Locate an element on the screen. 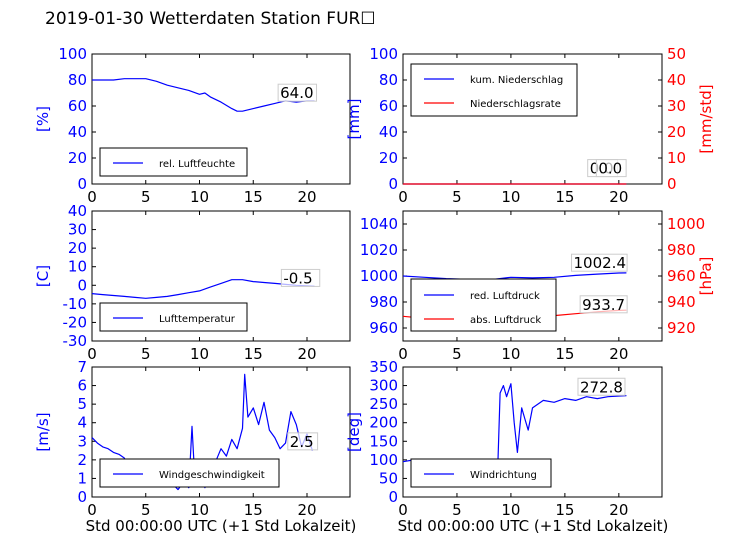  y-right-tick-label: 920 is located at coordinates (681, 328).